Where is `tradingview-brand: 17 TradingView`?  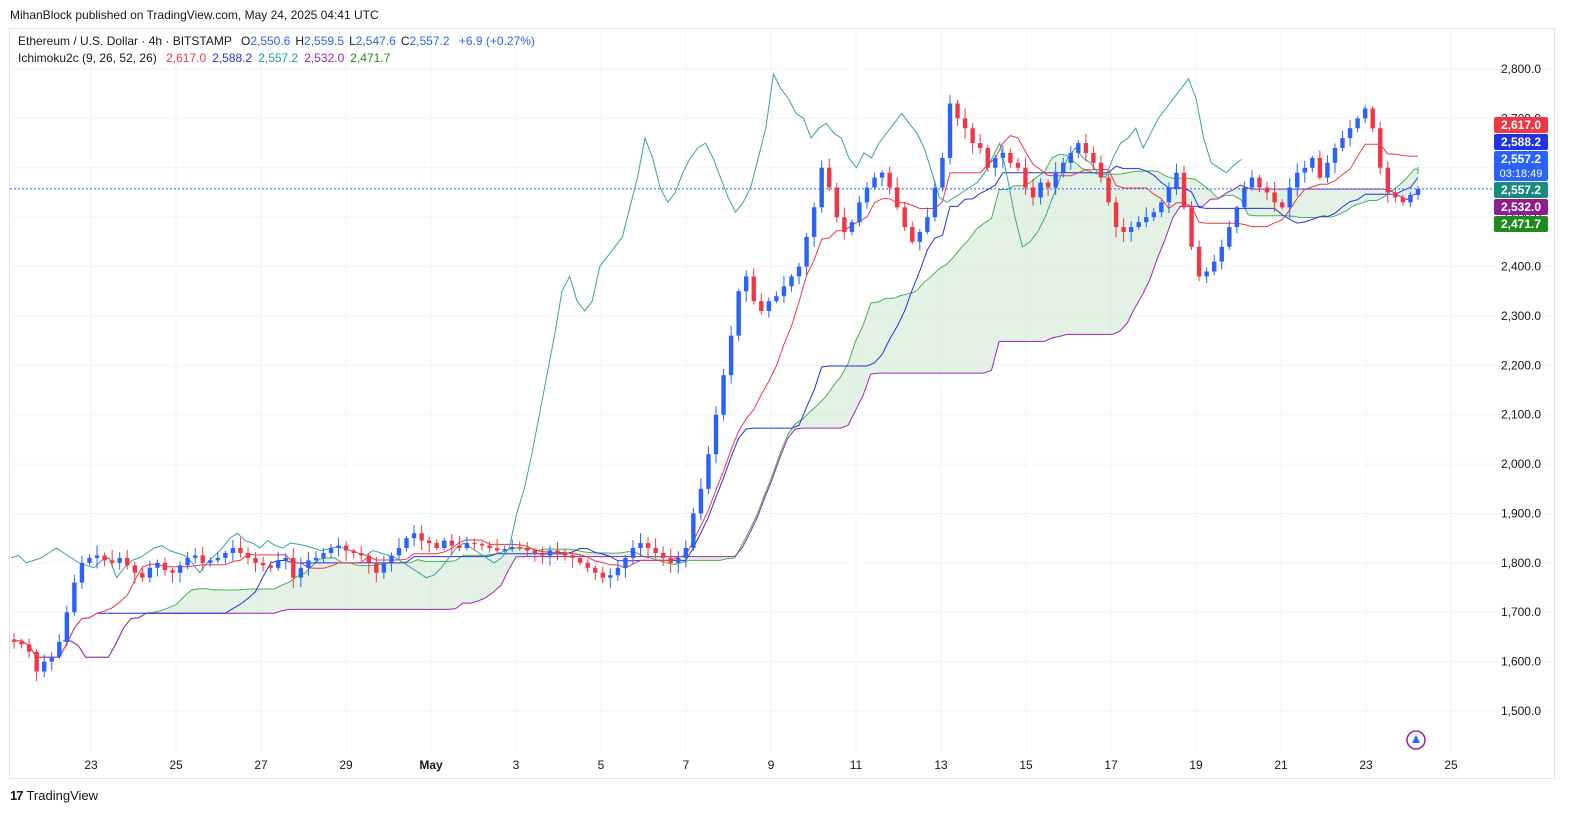
tradingview-brand: 17 TradingView is located at coordinates (54, 795).